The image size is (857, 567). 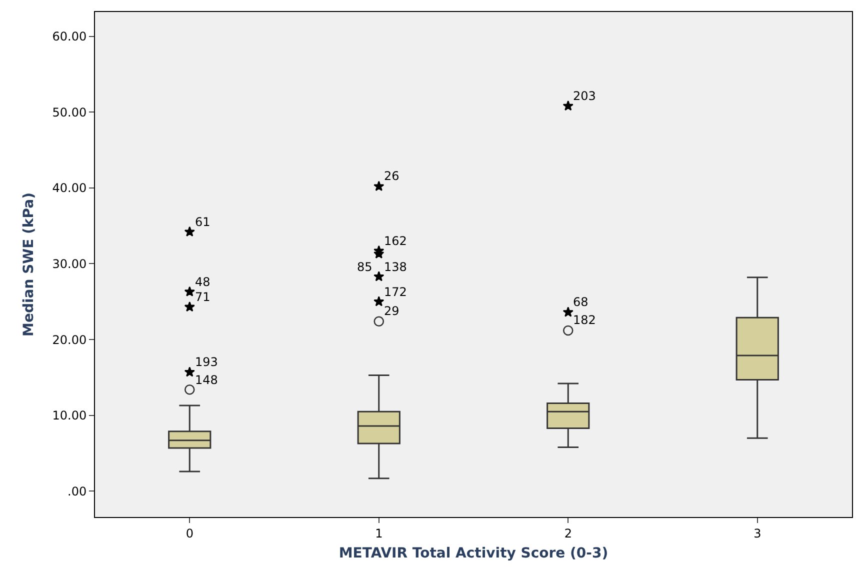 I want to click on x-axis-title: METAVIR Total Activity Score (0-3), so click(x=473, y=554).